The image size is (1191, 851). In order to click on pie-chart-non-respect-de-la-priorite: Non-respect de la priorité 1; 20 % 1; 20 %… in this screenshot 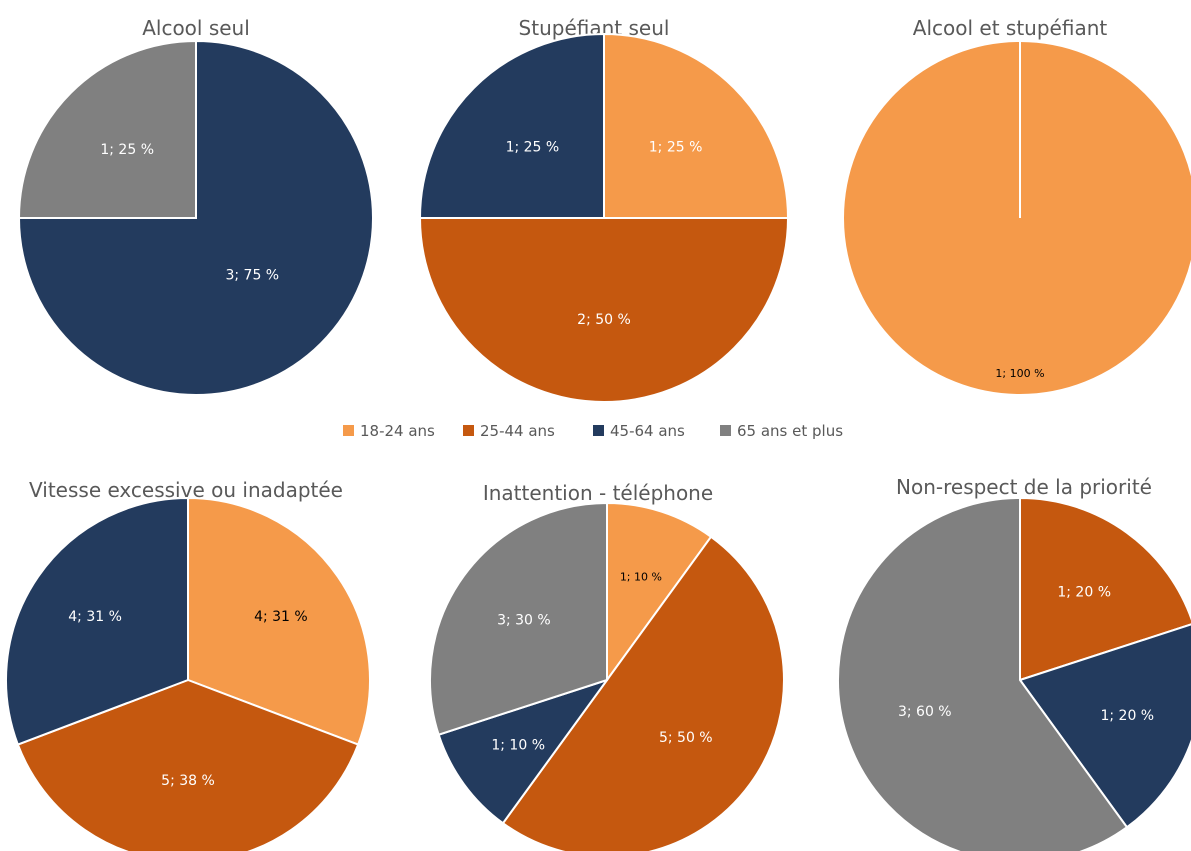, I will do `click(1014, 663)`.